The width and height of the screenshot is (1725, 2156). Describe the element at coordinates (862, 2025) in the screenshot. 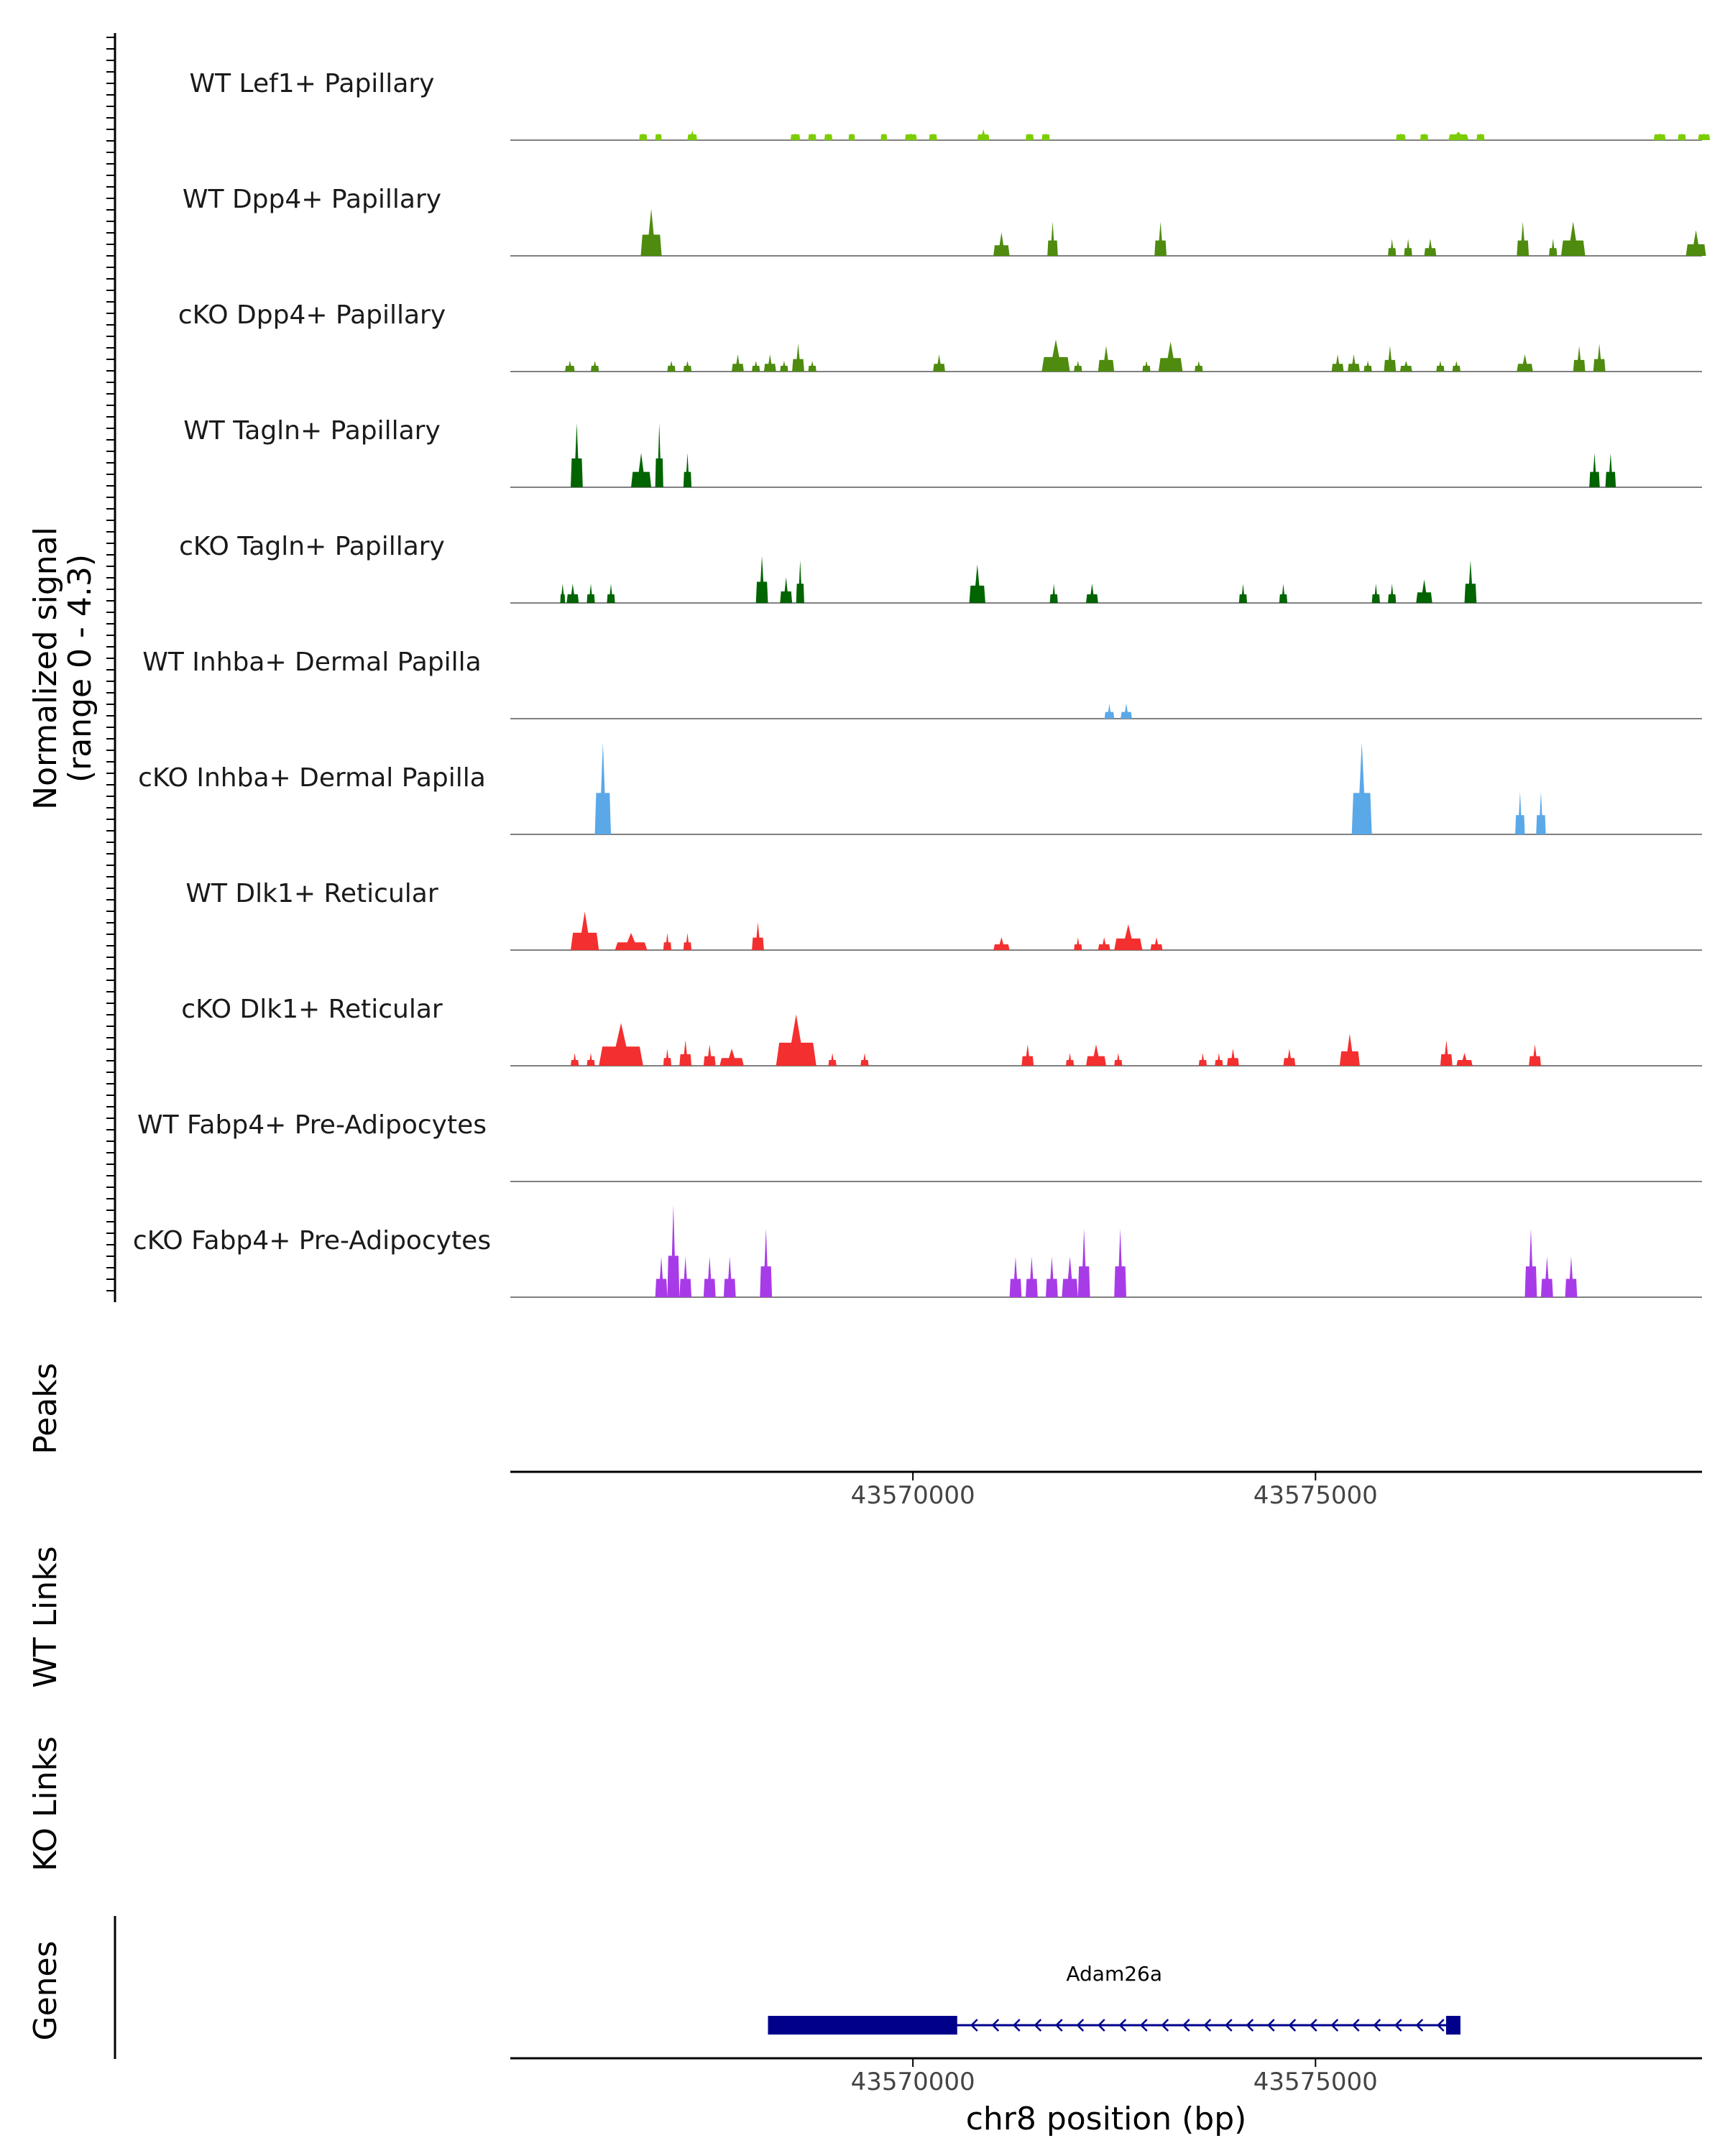

I see `gene-coding-exon` at that location.